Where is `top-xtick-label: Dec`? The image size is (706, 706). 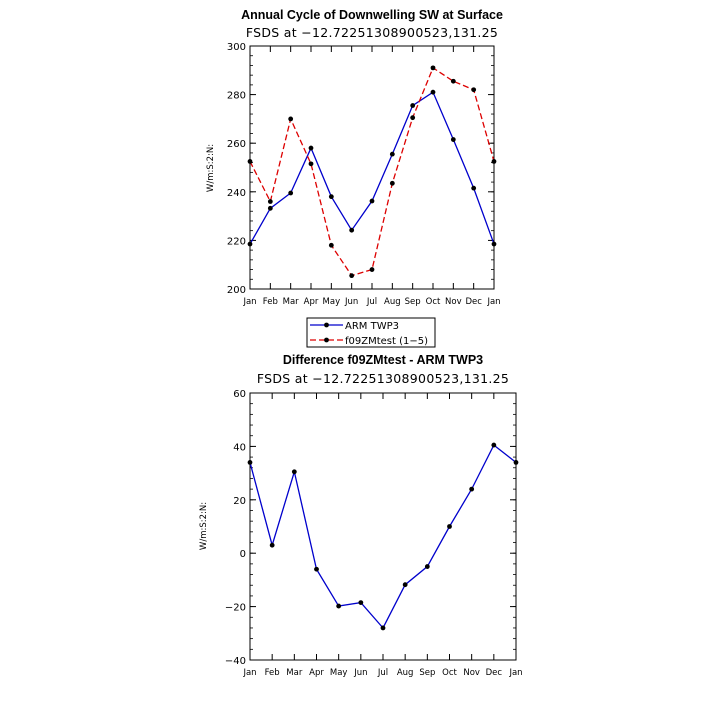 top-xtick-label: Dec is located at coordinates (473, 302).